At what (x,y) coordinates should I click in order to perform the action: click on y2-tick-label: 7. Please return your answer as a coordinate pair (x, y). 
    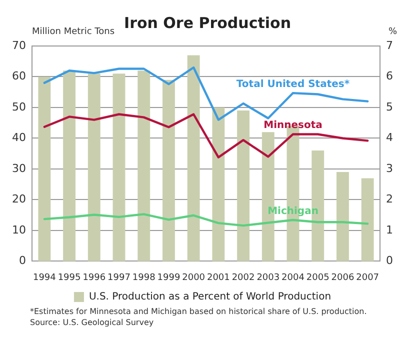
    Looking at the image, I should click on (389, 45).